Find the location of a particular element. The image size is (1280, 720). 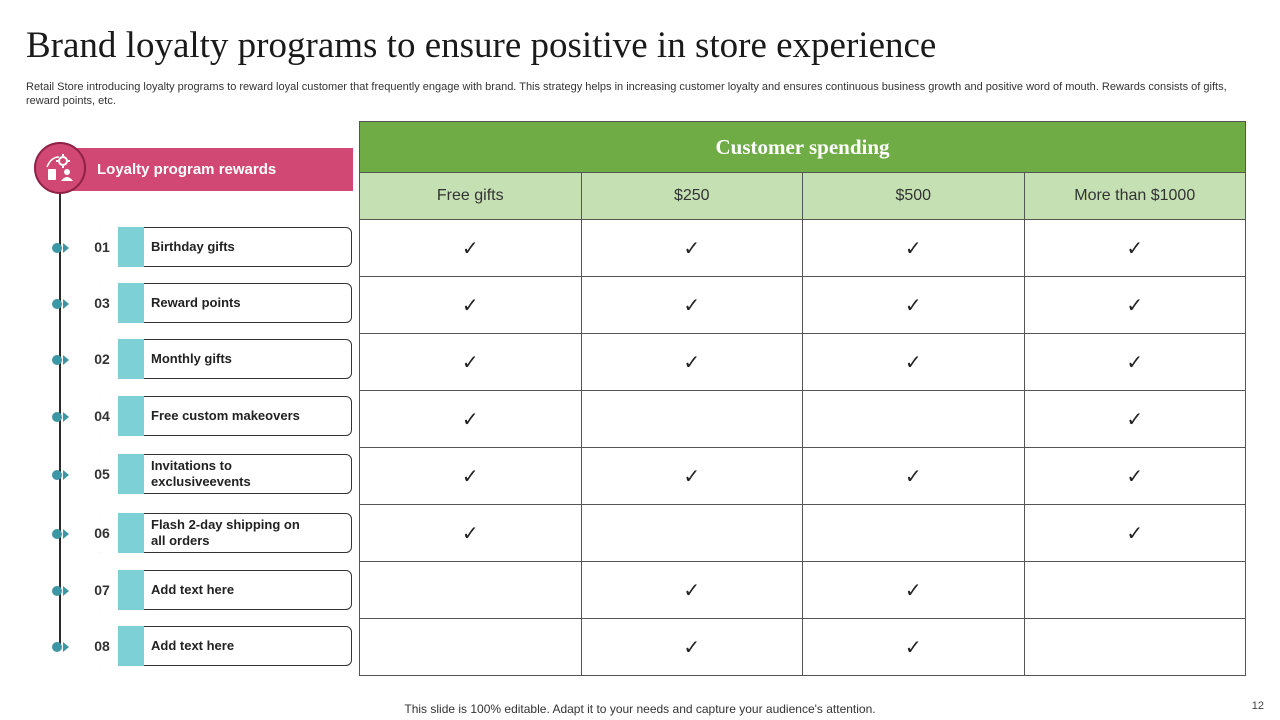

reward-item: 02 Monthly gifts is located at coordinates (203, 360).